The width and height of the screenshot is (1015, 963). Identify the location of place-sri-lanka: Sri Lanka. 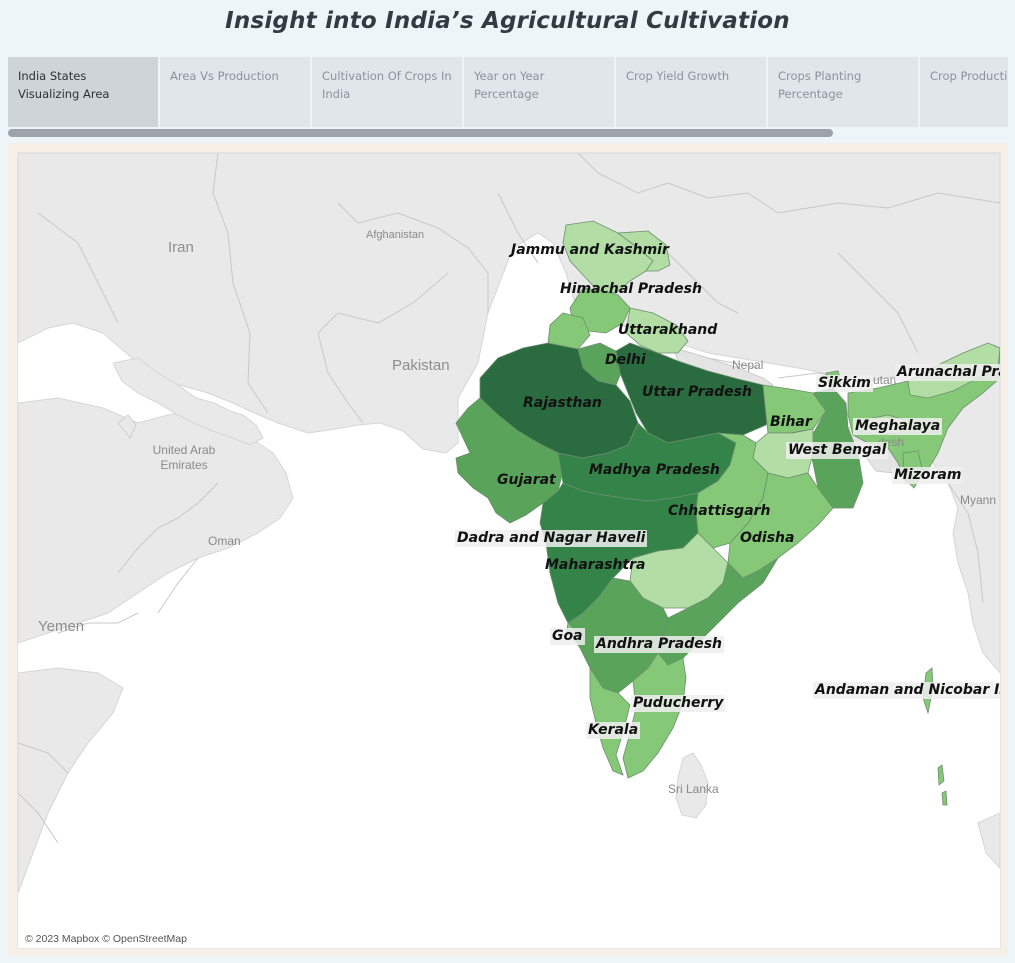
(693, 789).